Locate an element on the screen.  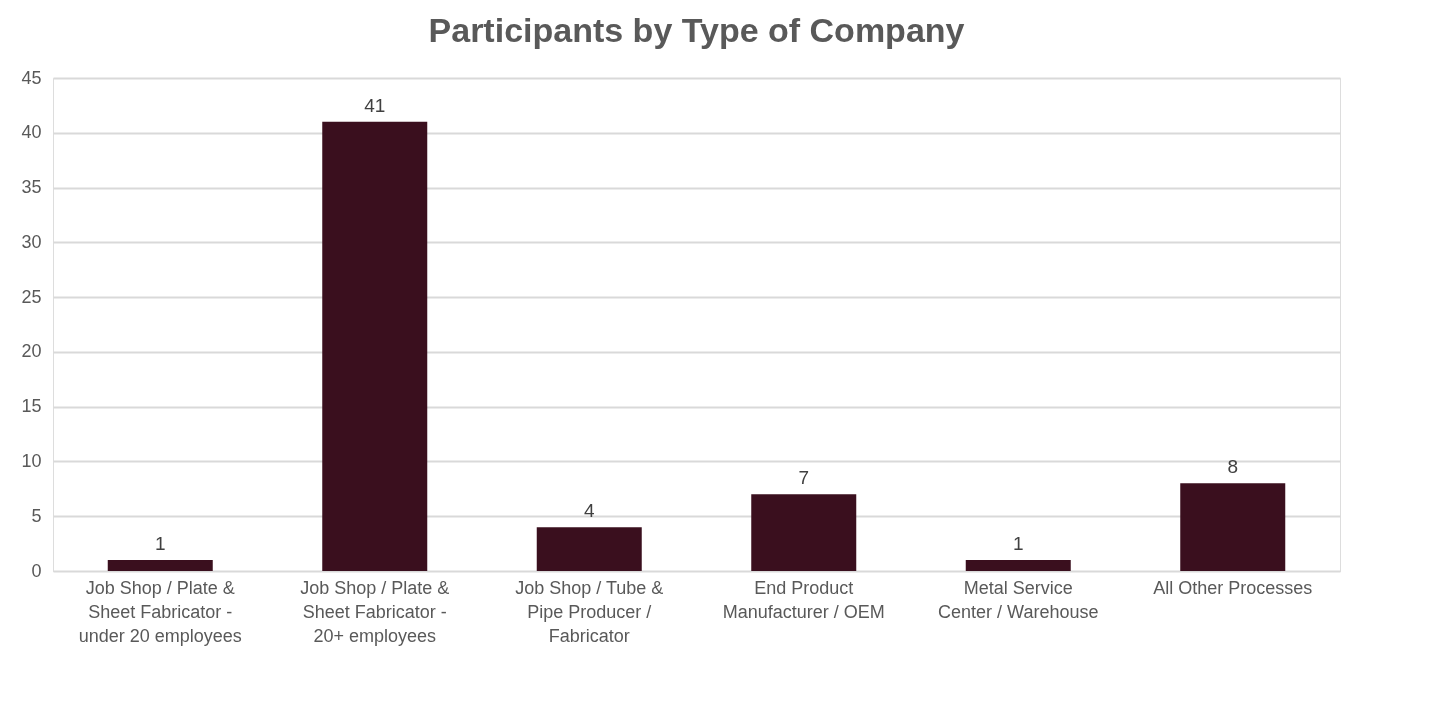
x-tick-label: End Product Manufacturer / OEM is located at coordinates (803, 599).